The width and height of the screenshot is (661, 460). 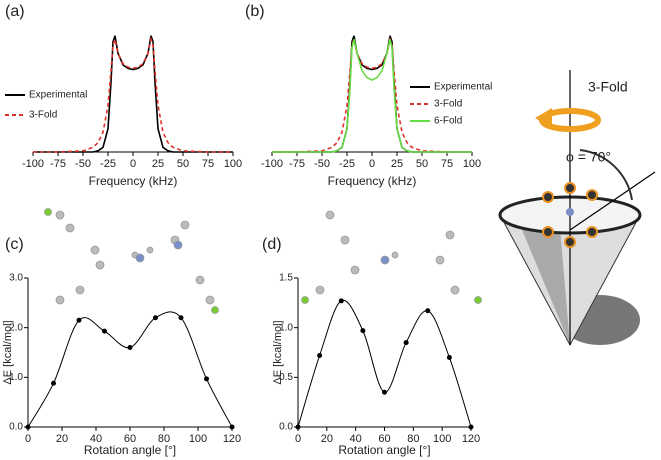 What do you see at coordinates (286, 377) in the screenshot?
I see `y-tick-label: 0.5` at bounding box center [286, 377].